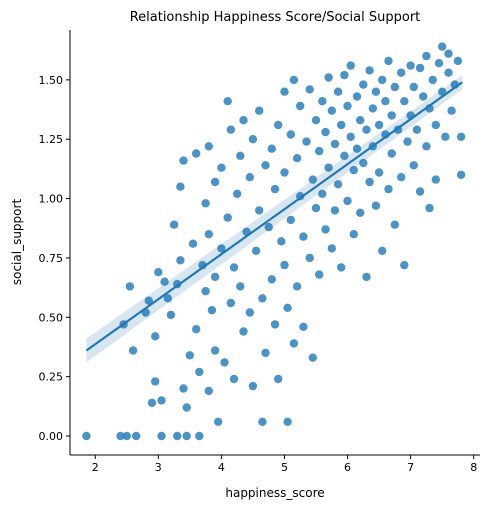 Image resolution: width=490 pixels, height=510 pixels. I want to click on x-ticks: 2 3 4 5 6 7 8, so click(284, 464).